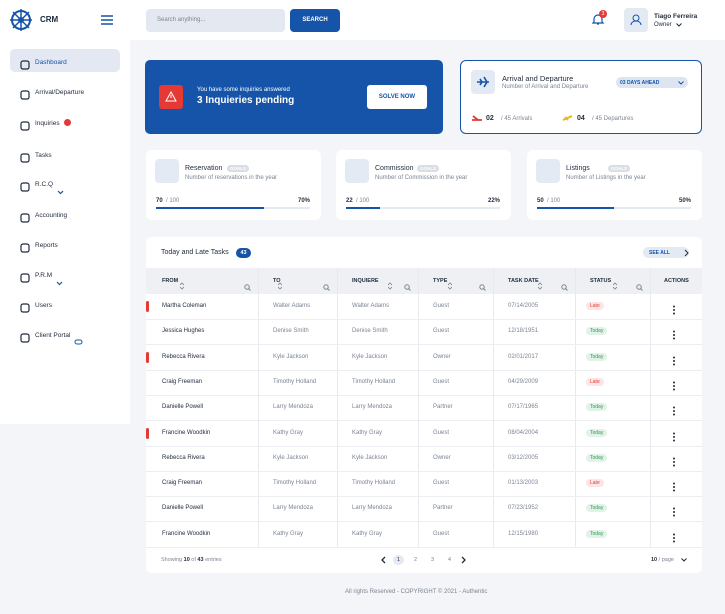 This screenshot has width=725, height=614. What do you see at coordinates (183, 407) in the screenshot?
I see `cell-from: Danielle Powell` at bounding box center [183, 407].